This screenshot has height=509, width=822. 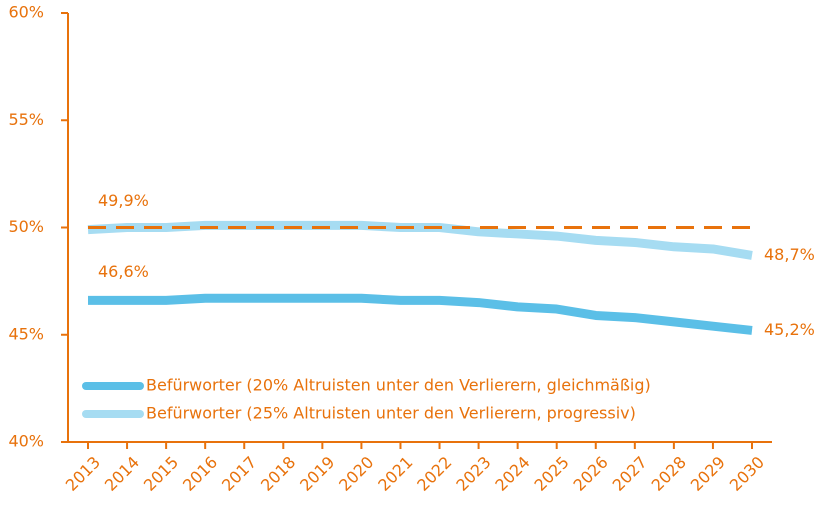 What do you see at coordinates (123, 200) in the screenshot?
I see `value-label: 49,9%` at bounding box center [123, 200].